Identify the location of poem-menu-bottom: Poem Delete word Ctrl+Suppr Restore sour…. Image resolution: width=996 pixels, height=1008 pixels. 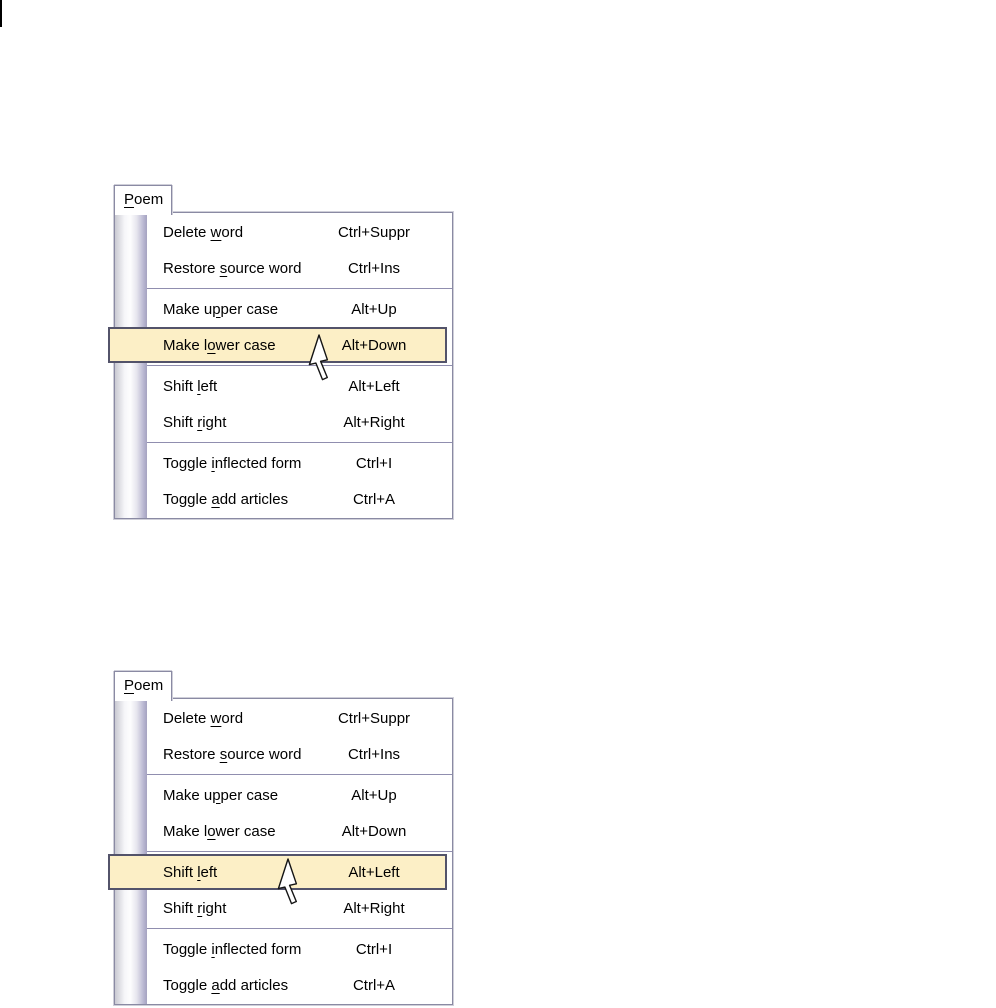
(281, 838).